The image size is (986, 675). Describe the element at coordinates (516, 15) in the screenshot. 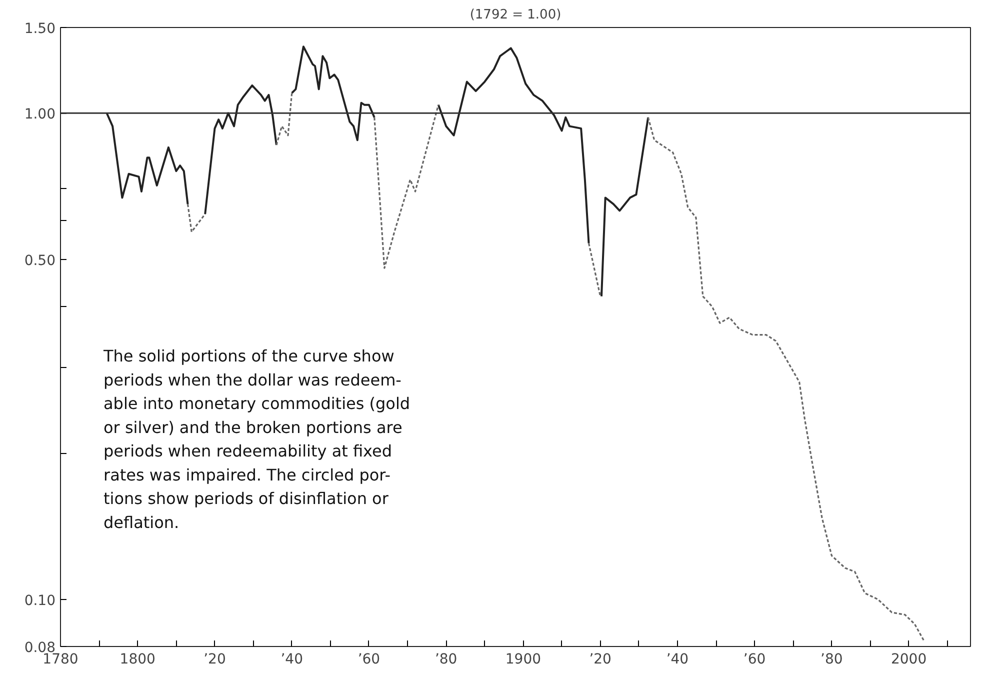

I see `chart-title: (1792 = 1.00)` at that location.